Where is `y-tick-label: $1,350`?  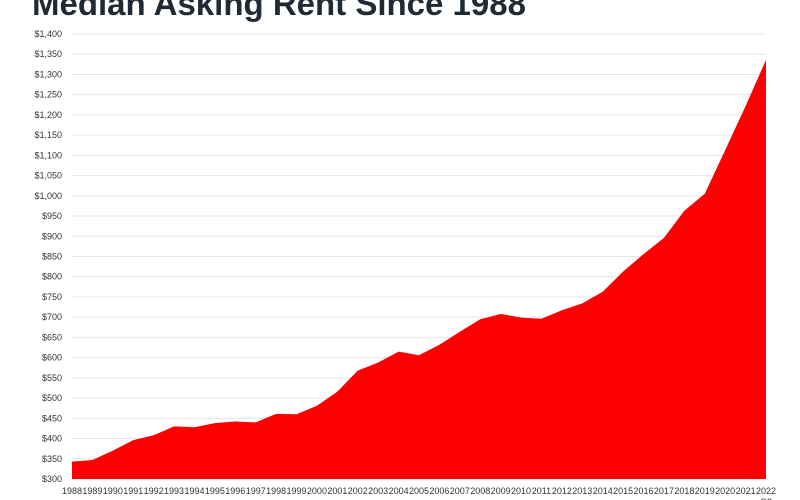
y-tick-label: $1,350 is located at coordinates (48, 54).